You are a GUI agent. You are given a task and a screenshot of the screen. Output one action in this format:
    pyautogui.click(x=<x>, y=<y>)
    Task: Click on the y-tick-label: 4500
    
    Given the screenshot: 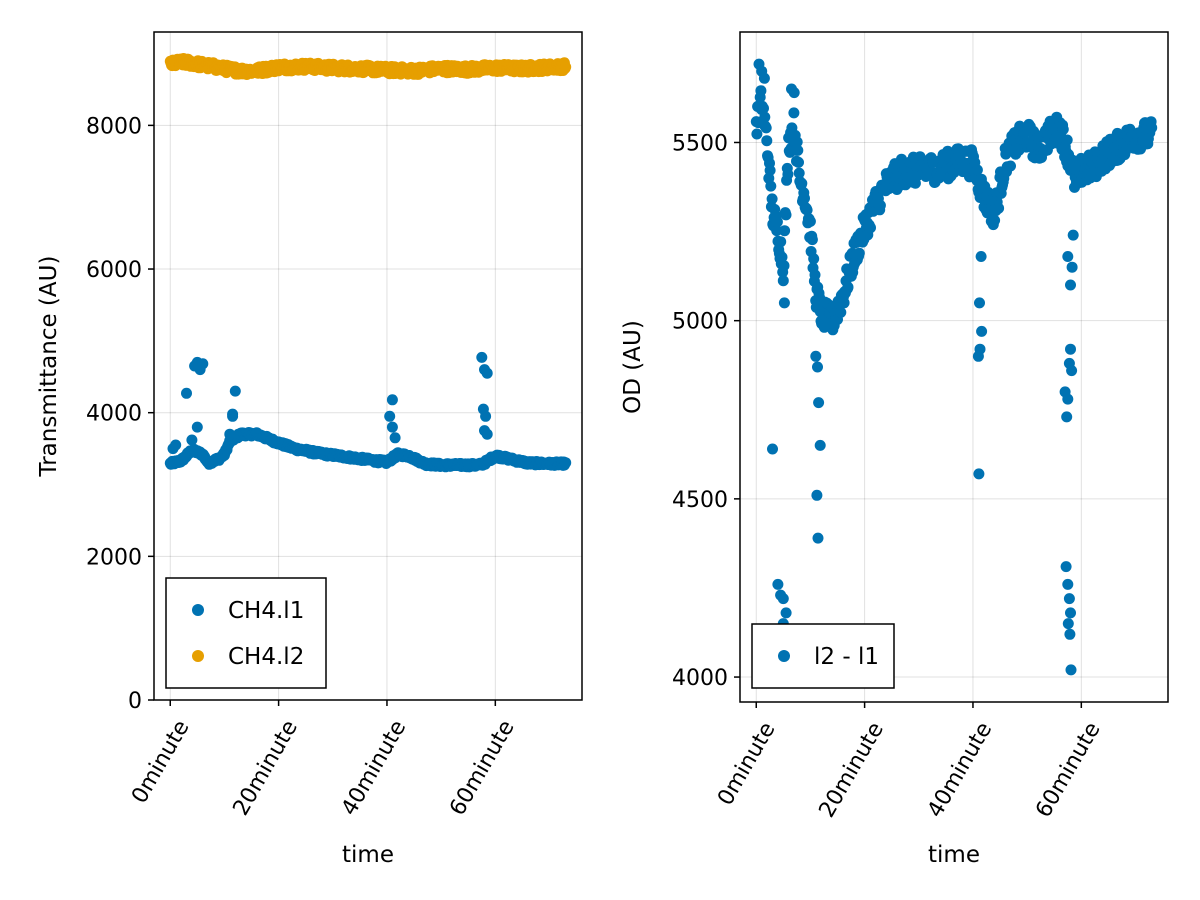 What is the action you would take?
    pyautogui.click(x=700, y=500)
    